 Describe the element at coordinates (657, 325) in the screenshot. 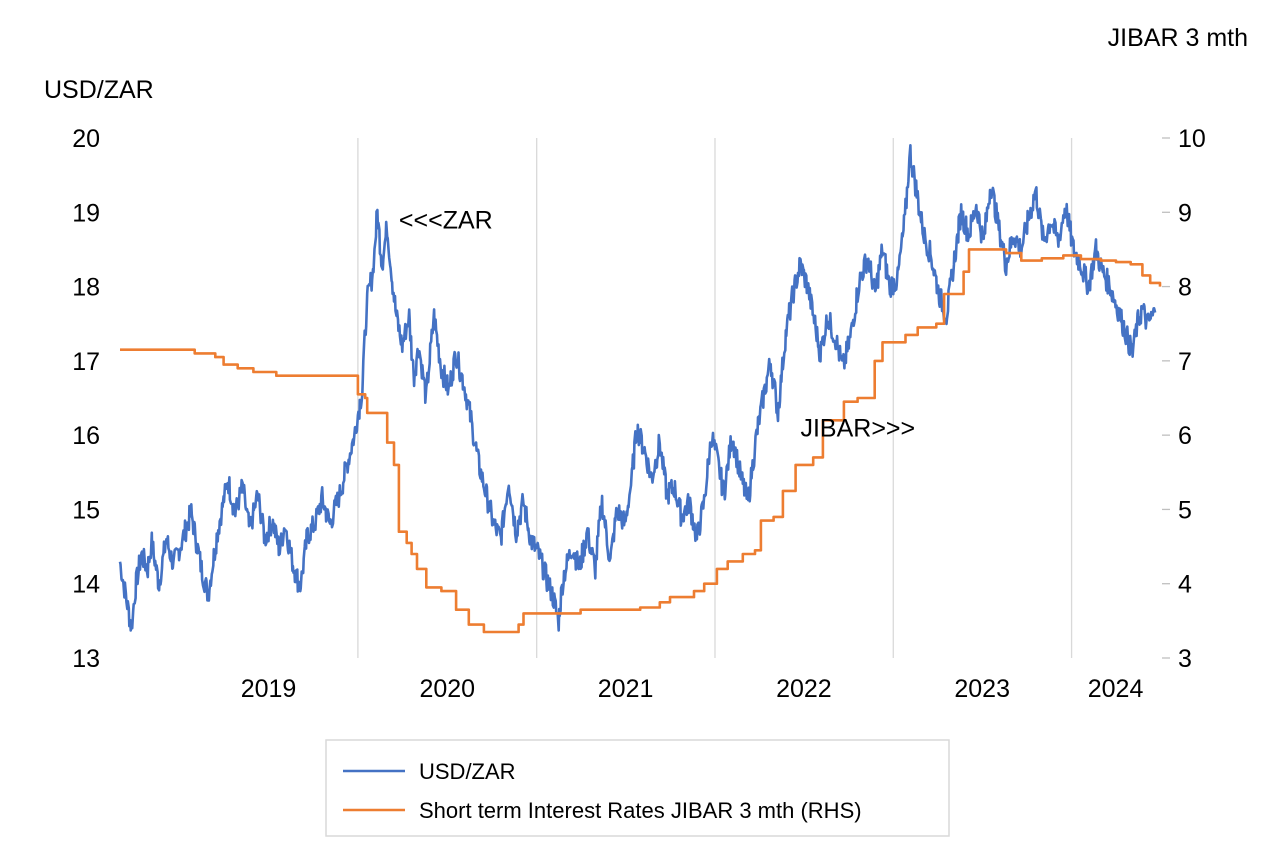

I see `annotations: <<<ZAR JIBAR>>>` at that location.